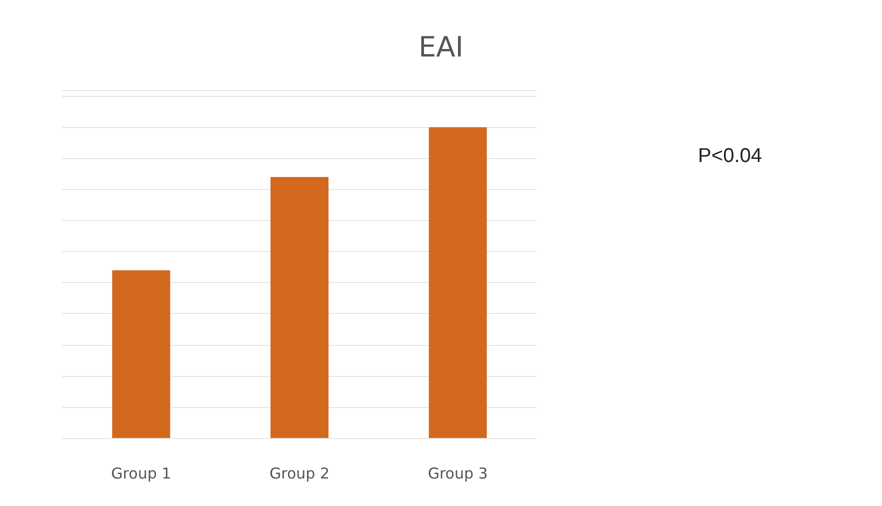  I want to click on x-tick-label: Group 3, so click(458, 473).